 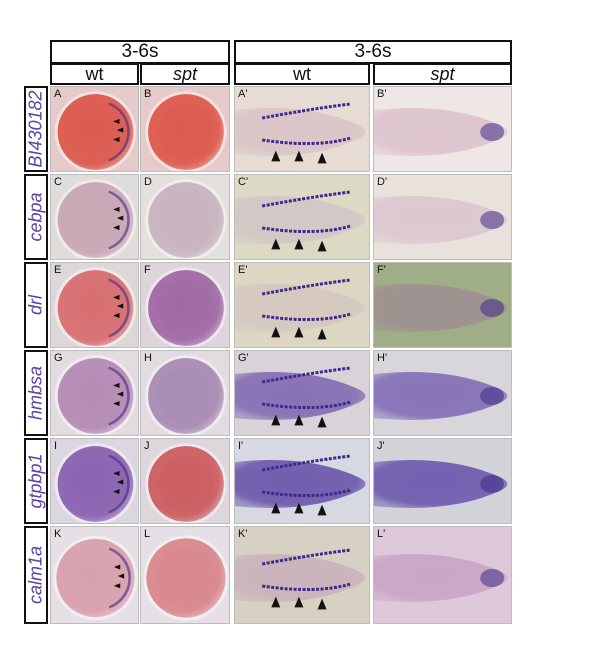 What do you see at coordinates (382, 358) in the screenshot?
I see `panel-label: H'` at bounding box center [382, 358].